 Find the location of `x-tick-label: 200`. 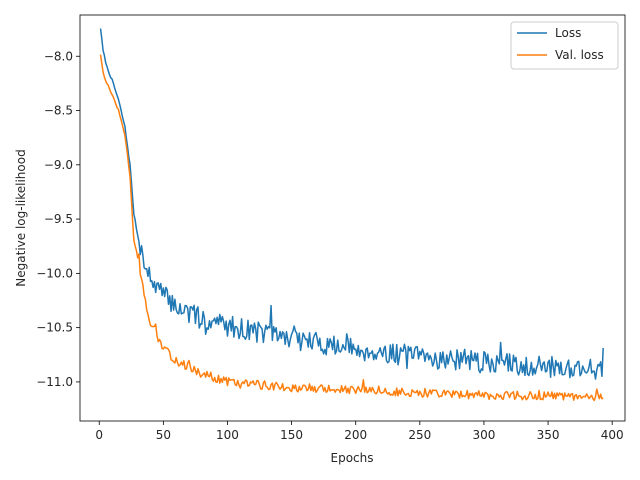

x-tick-label: 200 is located at coordinates (355, 435).